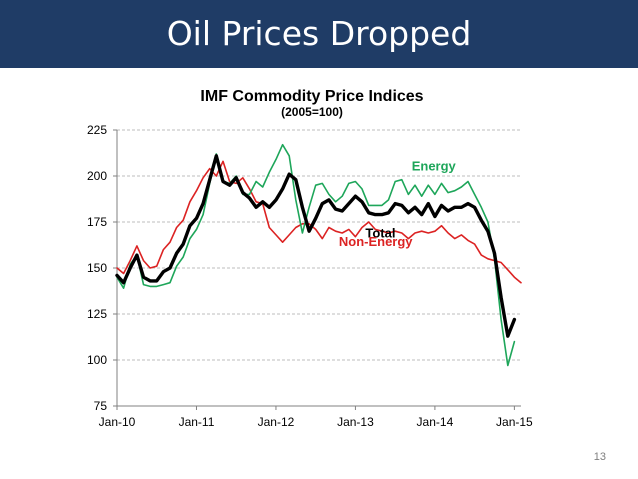  Describe the element at coordinates (97, 360) in the screenshot. I see `y-tick-label: 100` at that location.